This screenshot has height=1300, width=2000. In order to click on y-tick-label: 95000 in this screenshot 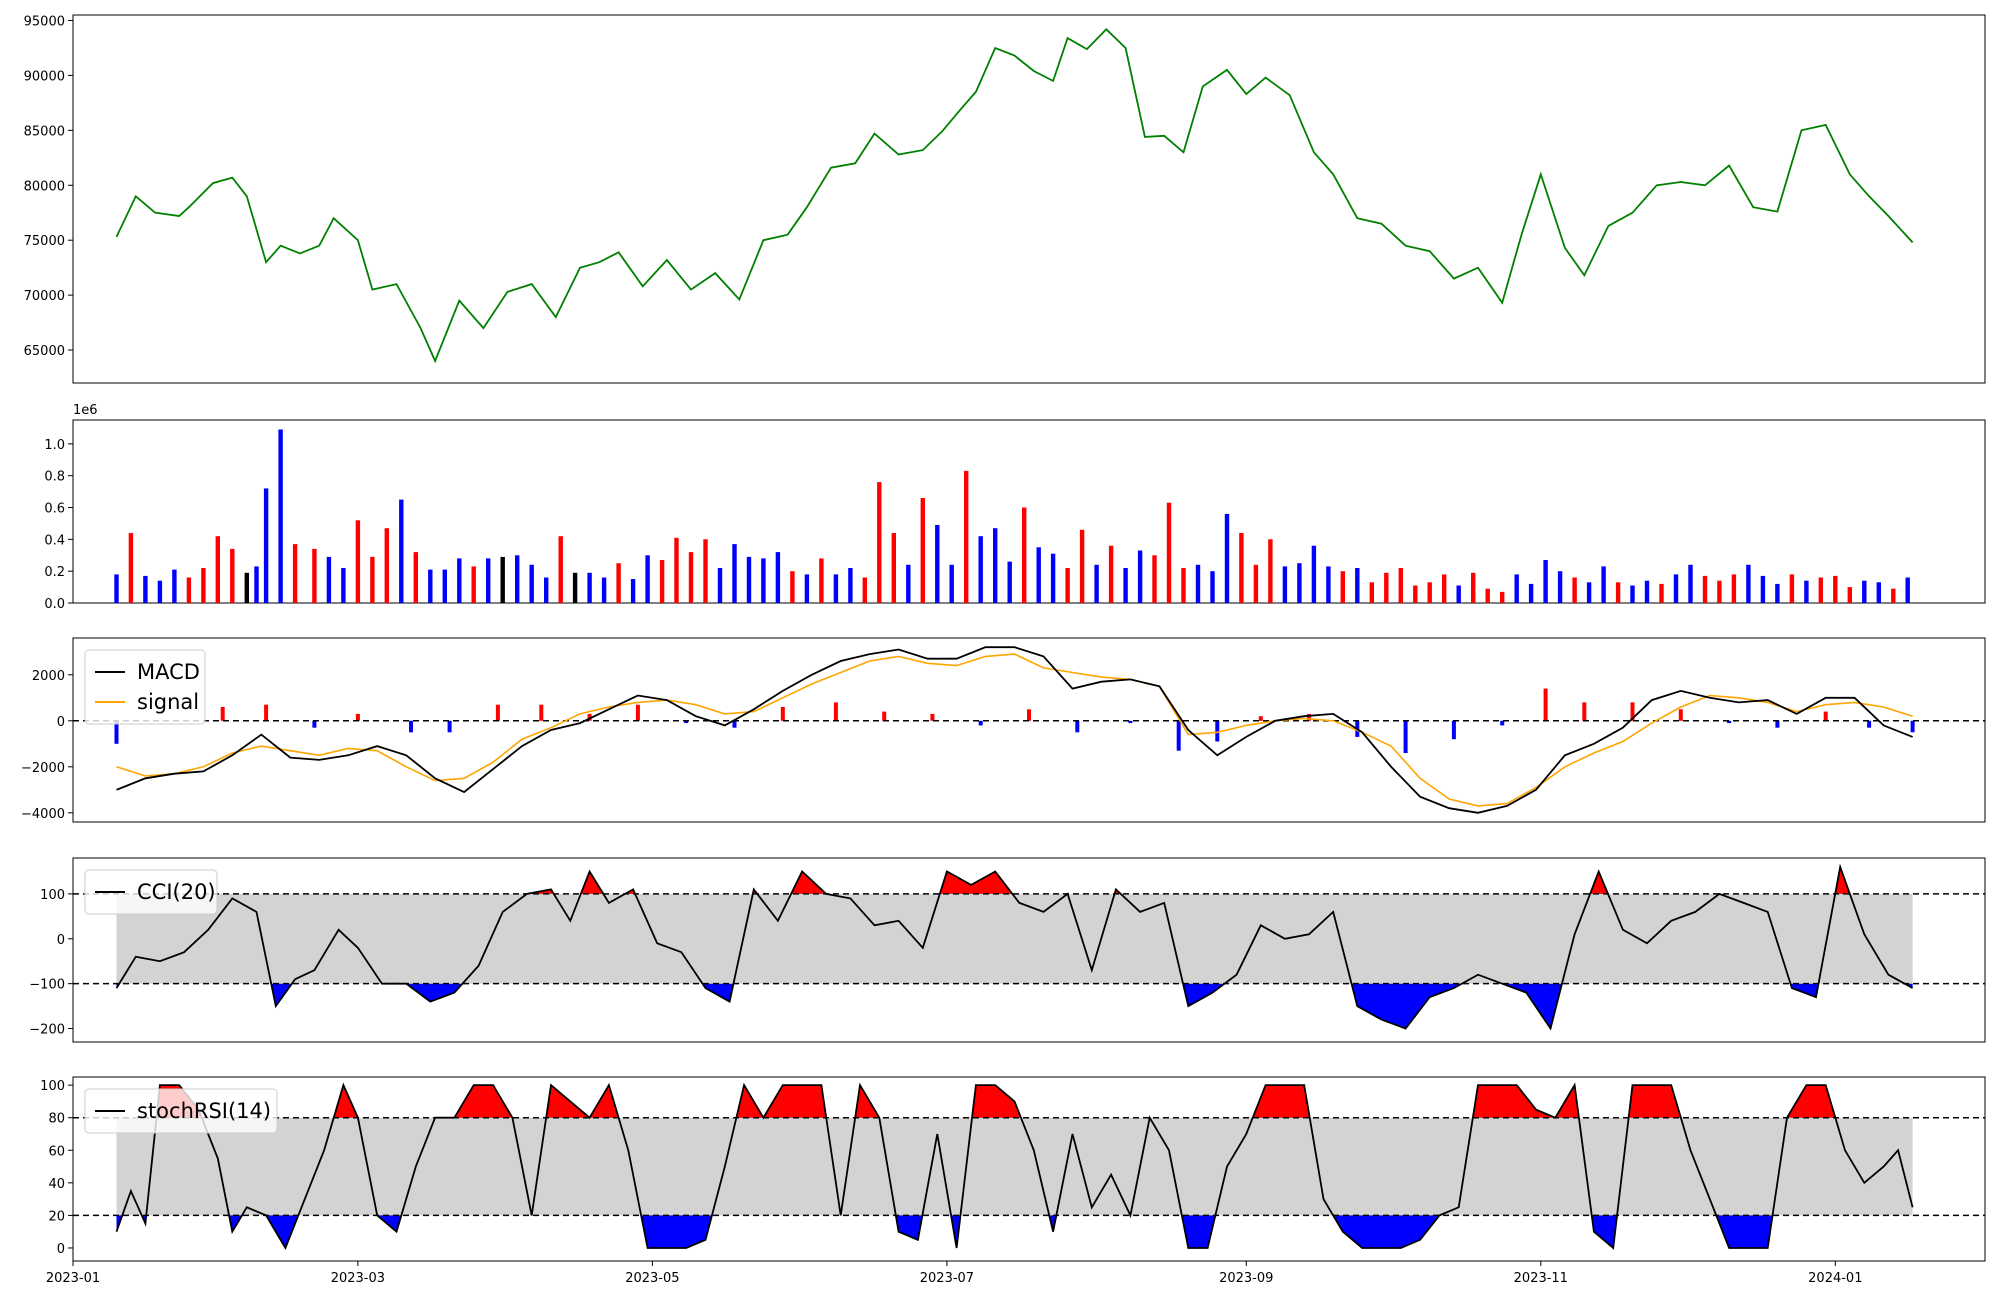, I will do `click(44, 21)`.